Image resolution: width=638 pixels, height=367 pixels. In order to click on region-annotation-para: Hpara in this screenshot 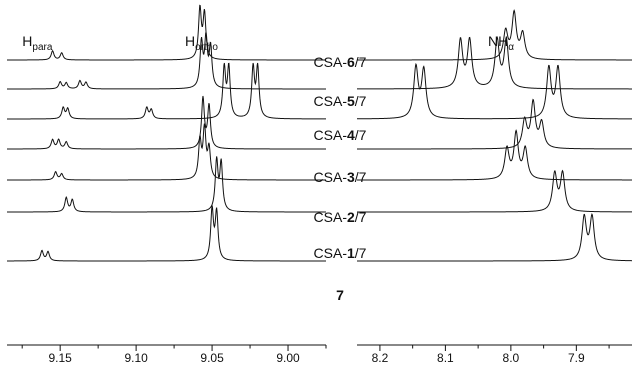, I will do `click(37, 43)`.